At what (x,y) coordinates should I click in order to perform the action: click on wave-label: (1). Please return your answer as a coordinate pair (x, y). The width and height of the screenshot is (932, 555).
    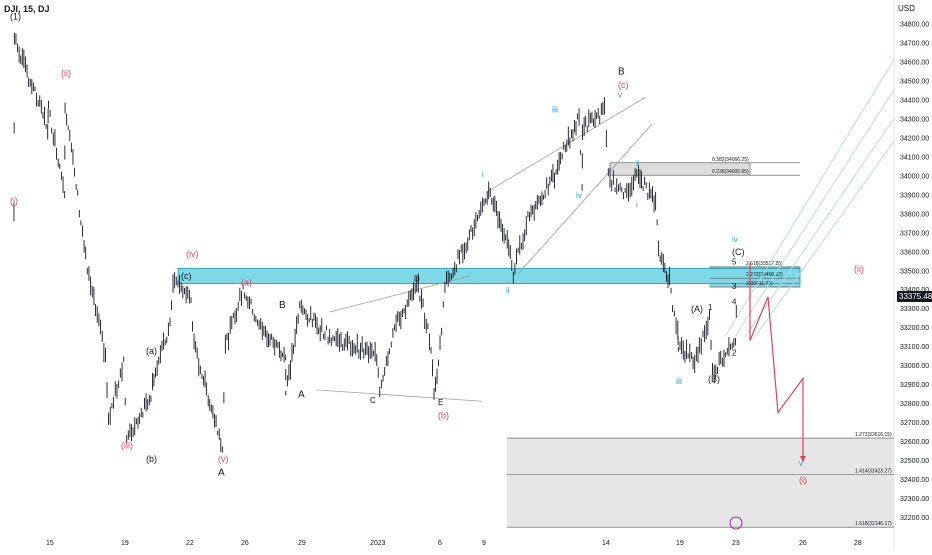
    Looking at the image, I should click on (15, 17).